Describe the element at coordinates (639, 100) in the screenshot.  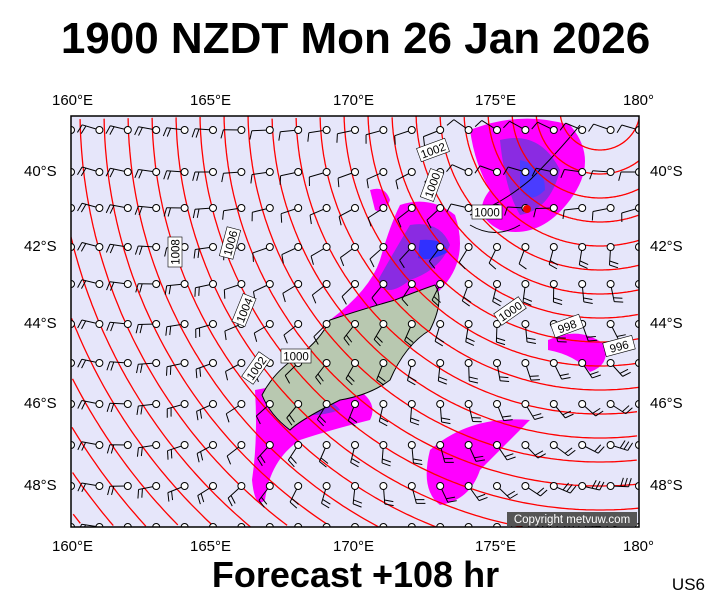
I see `lon-label-top: 180°` at that location.